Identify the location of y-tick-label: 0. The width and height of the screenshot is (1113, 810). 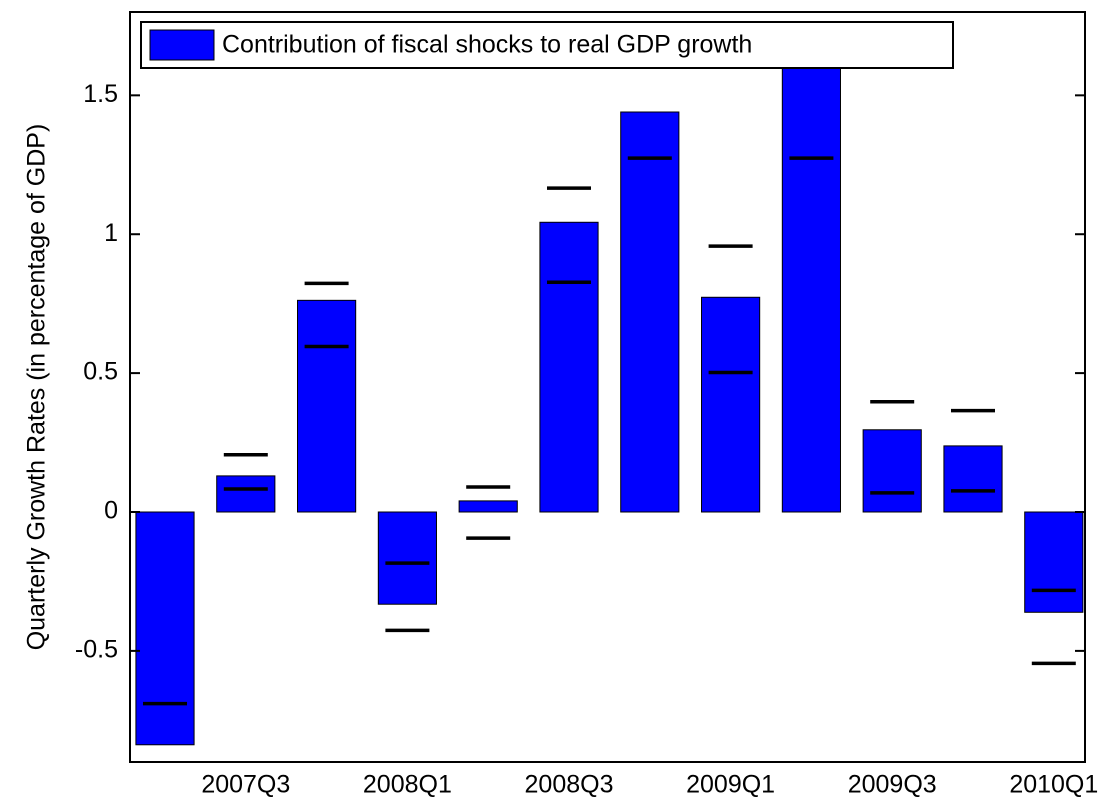
(111, 511).